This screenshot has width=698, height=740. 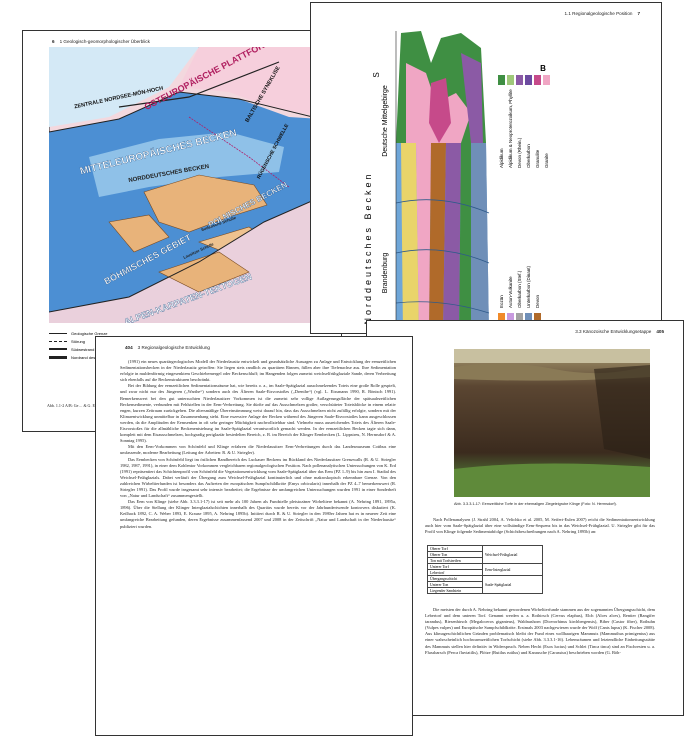 What do you see at coordinates (598, 13) in the screenshot?
I see `chapter-title: 1.1 Regionalgeologische Position` at bounding box center [598, 13].